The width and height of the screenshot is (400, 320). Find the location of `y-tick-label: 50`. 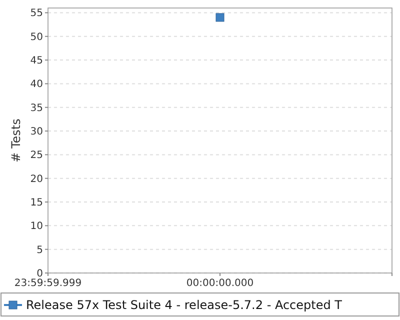

y-tick-label: 50 is located at coordinates (36, 37).